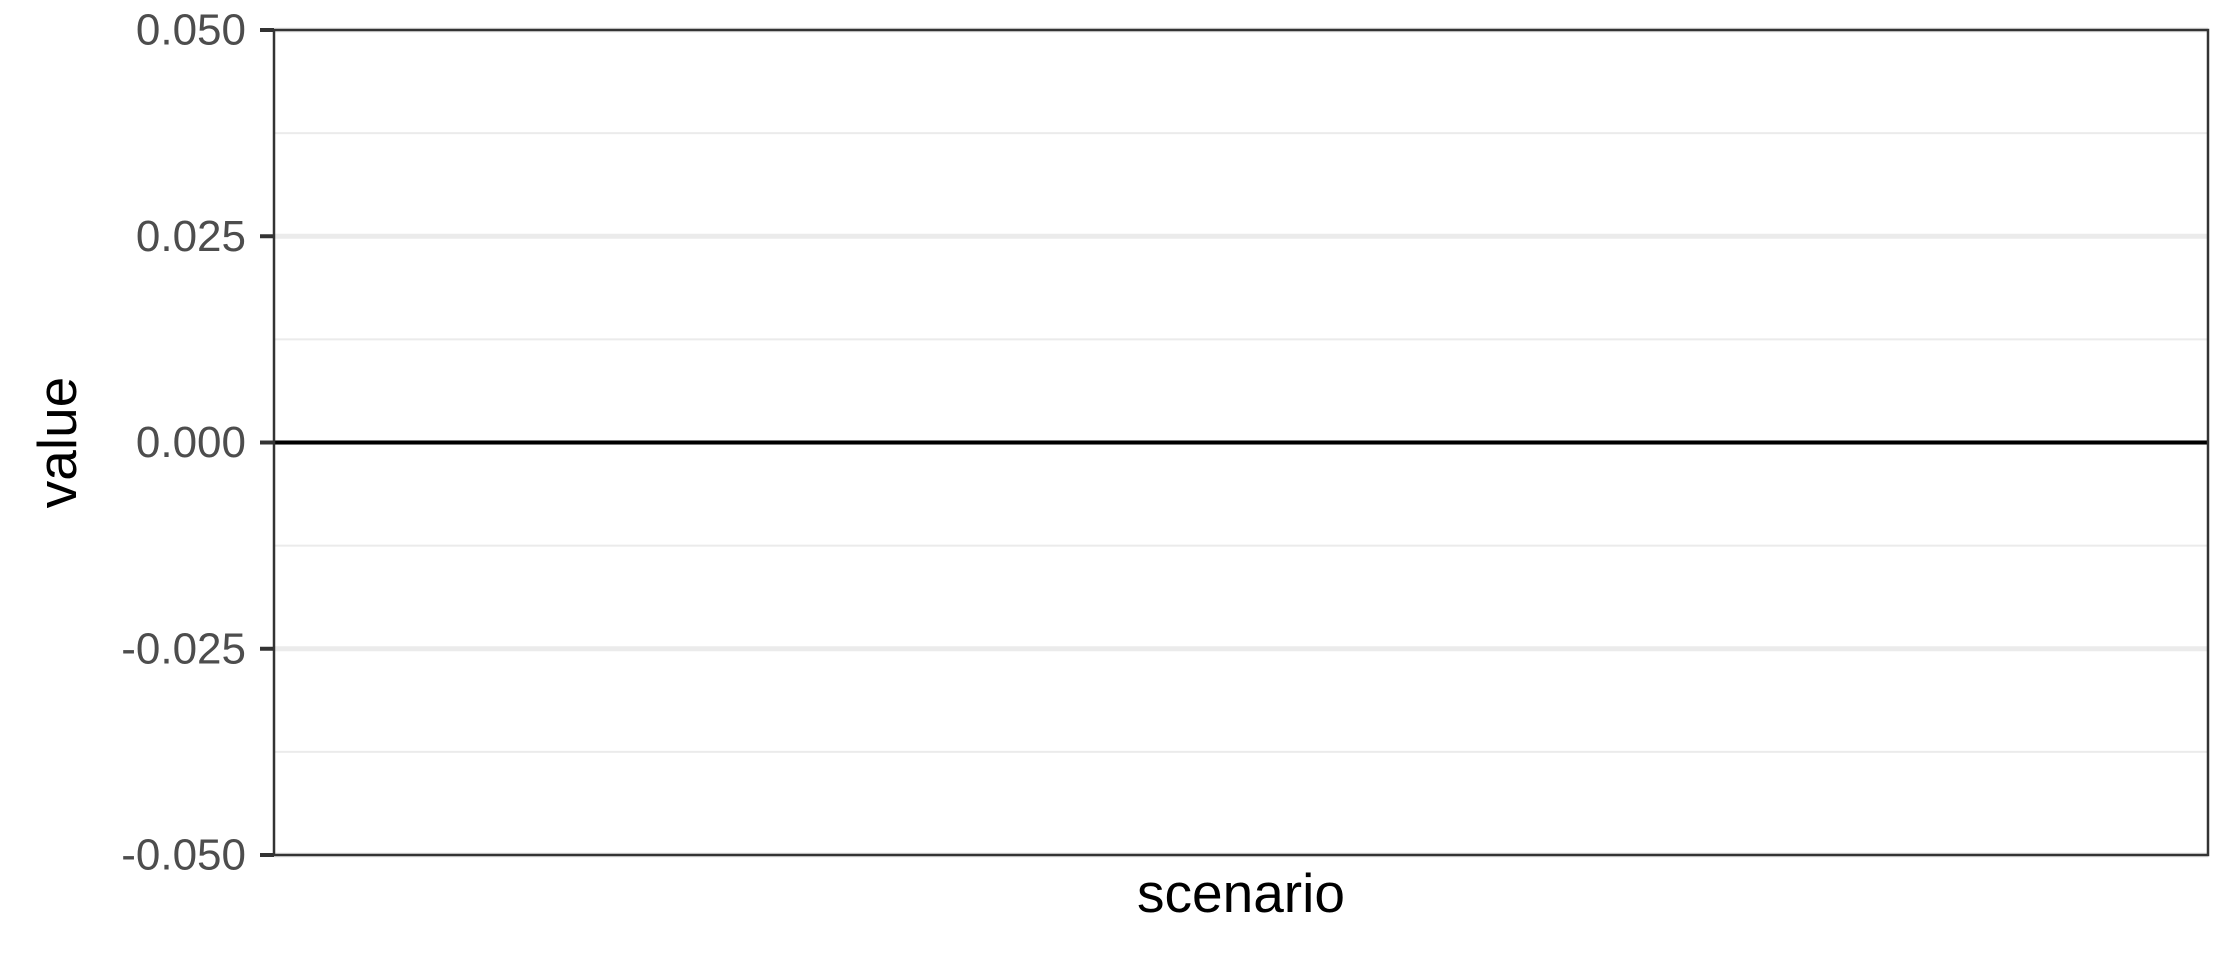 The height and width of the screenshot is (960, 2240). What do you see at coordinates (183, 855) in the screenshot?
I see `y-tick-label: -0.050` at bounding box center [183, 855].